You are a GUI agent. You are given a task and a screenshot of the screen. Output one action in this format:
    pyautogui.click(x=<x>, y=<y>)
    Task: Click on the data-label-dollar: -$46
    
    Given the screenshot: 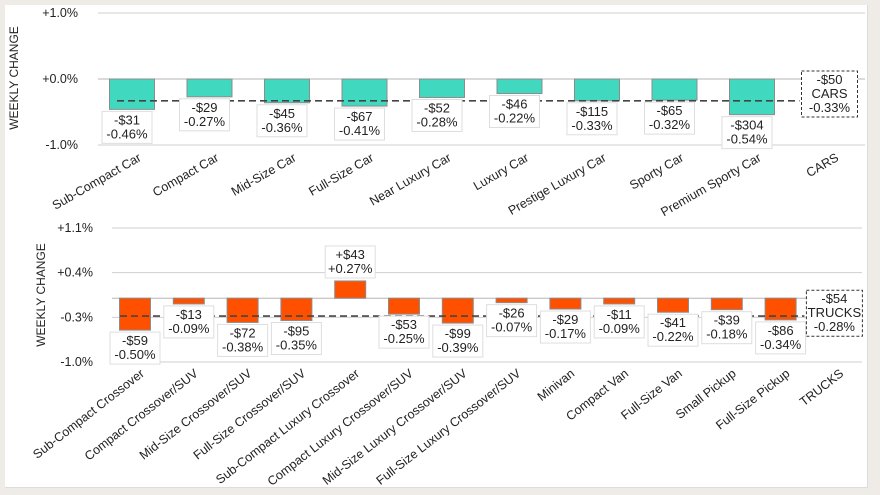 What is the action you would take?
    pyautogui.click(x=514, y=104)
    